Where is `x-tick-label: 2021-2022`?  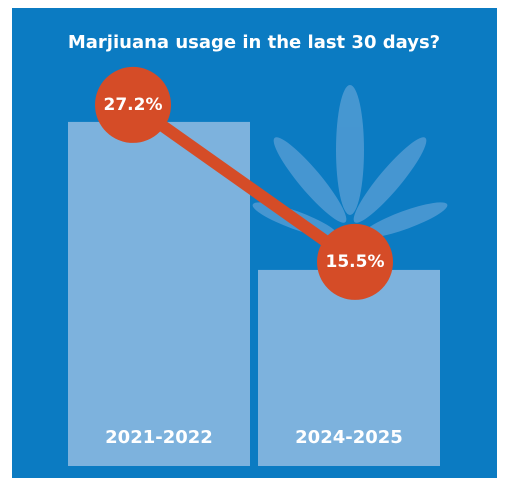 x-tick-label: 2021-2022 is located at coordinates (159, 437).